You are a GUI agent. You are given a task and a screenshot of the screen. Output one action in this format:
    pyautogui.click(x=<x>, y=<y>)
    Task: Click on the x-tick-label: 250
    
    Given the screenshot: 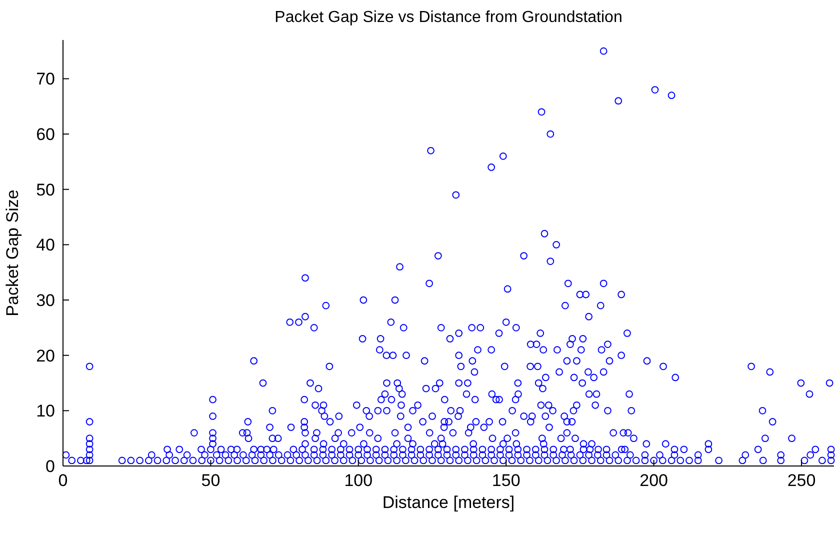 What is the action you would take?
    pyautogui.click(x=801, y=480)
    